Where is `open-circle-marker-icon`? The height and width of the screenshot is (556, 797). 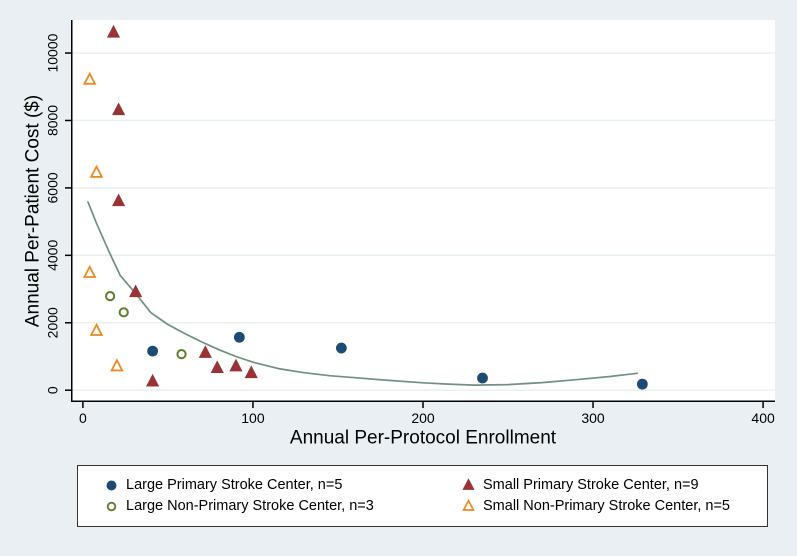 open-circle-marker-icon is located at coordinates (111, 506).